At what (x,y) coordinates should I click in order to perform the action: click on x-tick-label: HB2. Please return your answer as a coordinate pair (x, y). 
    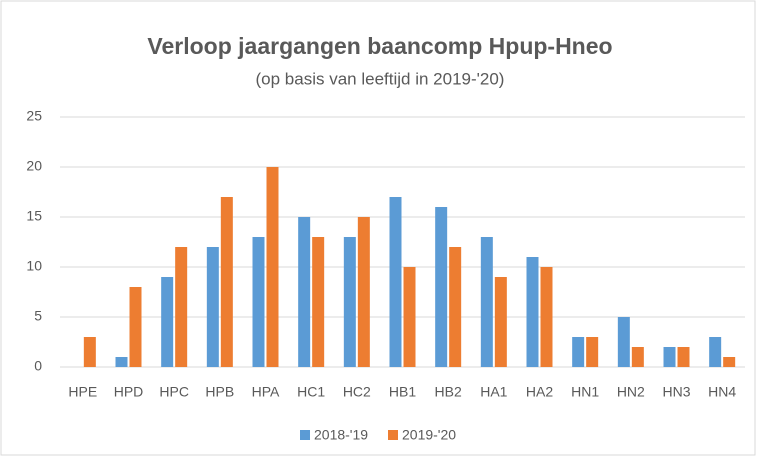
    Looking at the image, I should click on (448, 392).